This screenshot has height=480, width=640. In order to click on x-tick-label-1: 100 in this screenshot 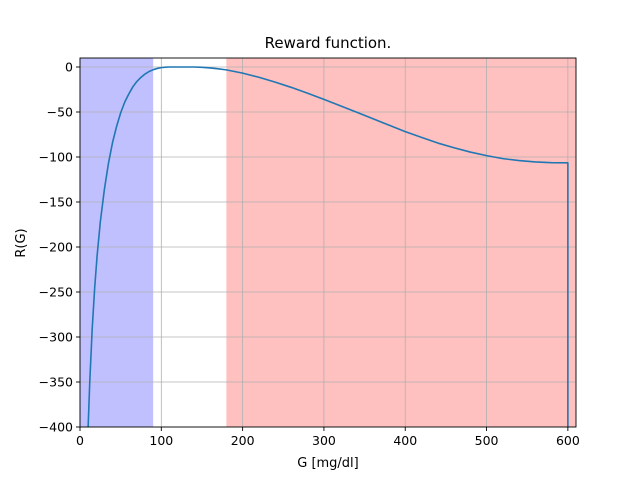, I will do `click(161, 440)`.